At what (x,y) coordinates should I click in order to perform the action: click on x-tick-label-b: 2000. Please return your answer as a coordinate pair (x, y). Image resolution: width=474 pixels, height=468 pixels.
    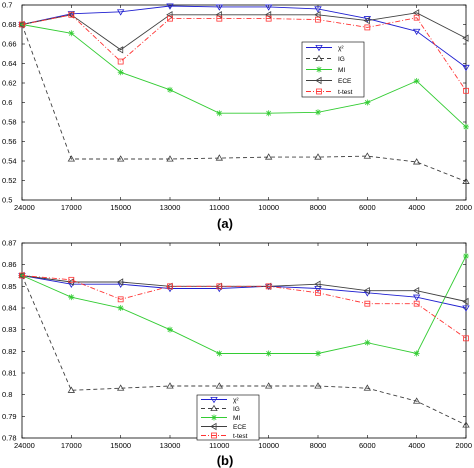
    Looking at the image, I should click on (463, 445).